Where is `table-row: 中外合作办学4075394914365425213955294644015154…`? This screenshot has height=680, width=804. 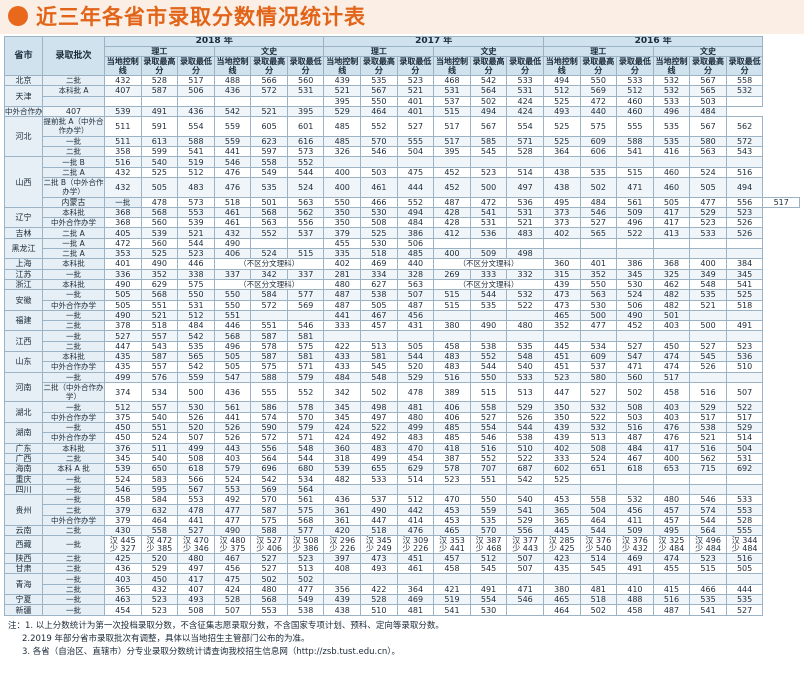 table-row: 中外合作办学4075394914365425213955294644015154… is located at coordinates (402, 111).